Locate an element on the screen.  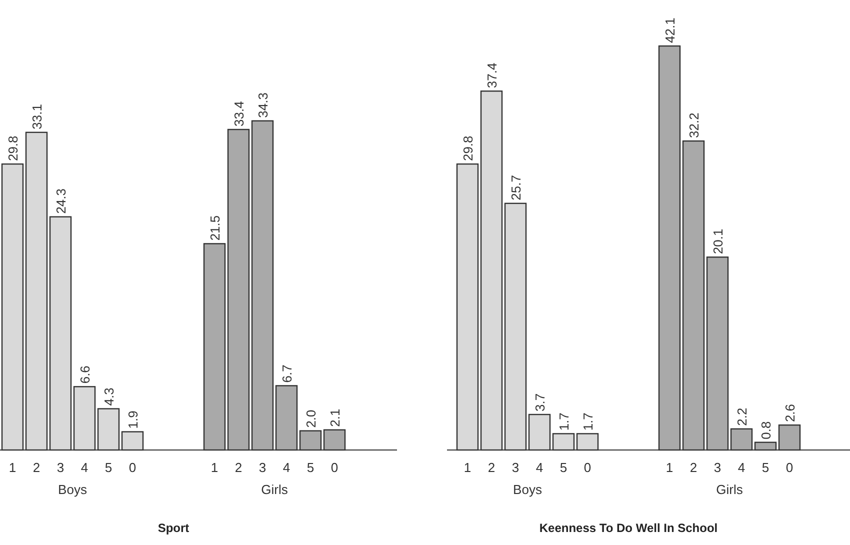
data-label: 33.1 is located at coordinates (37, 117).